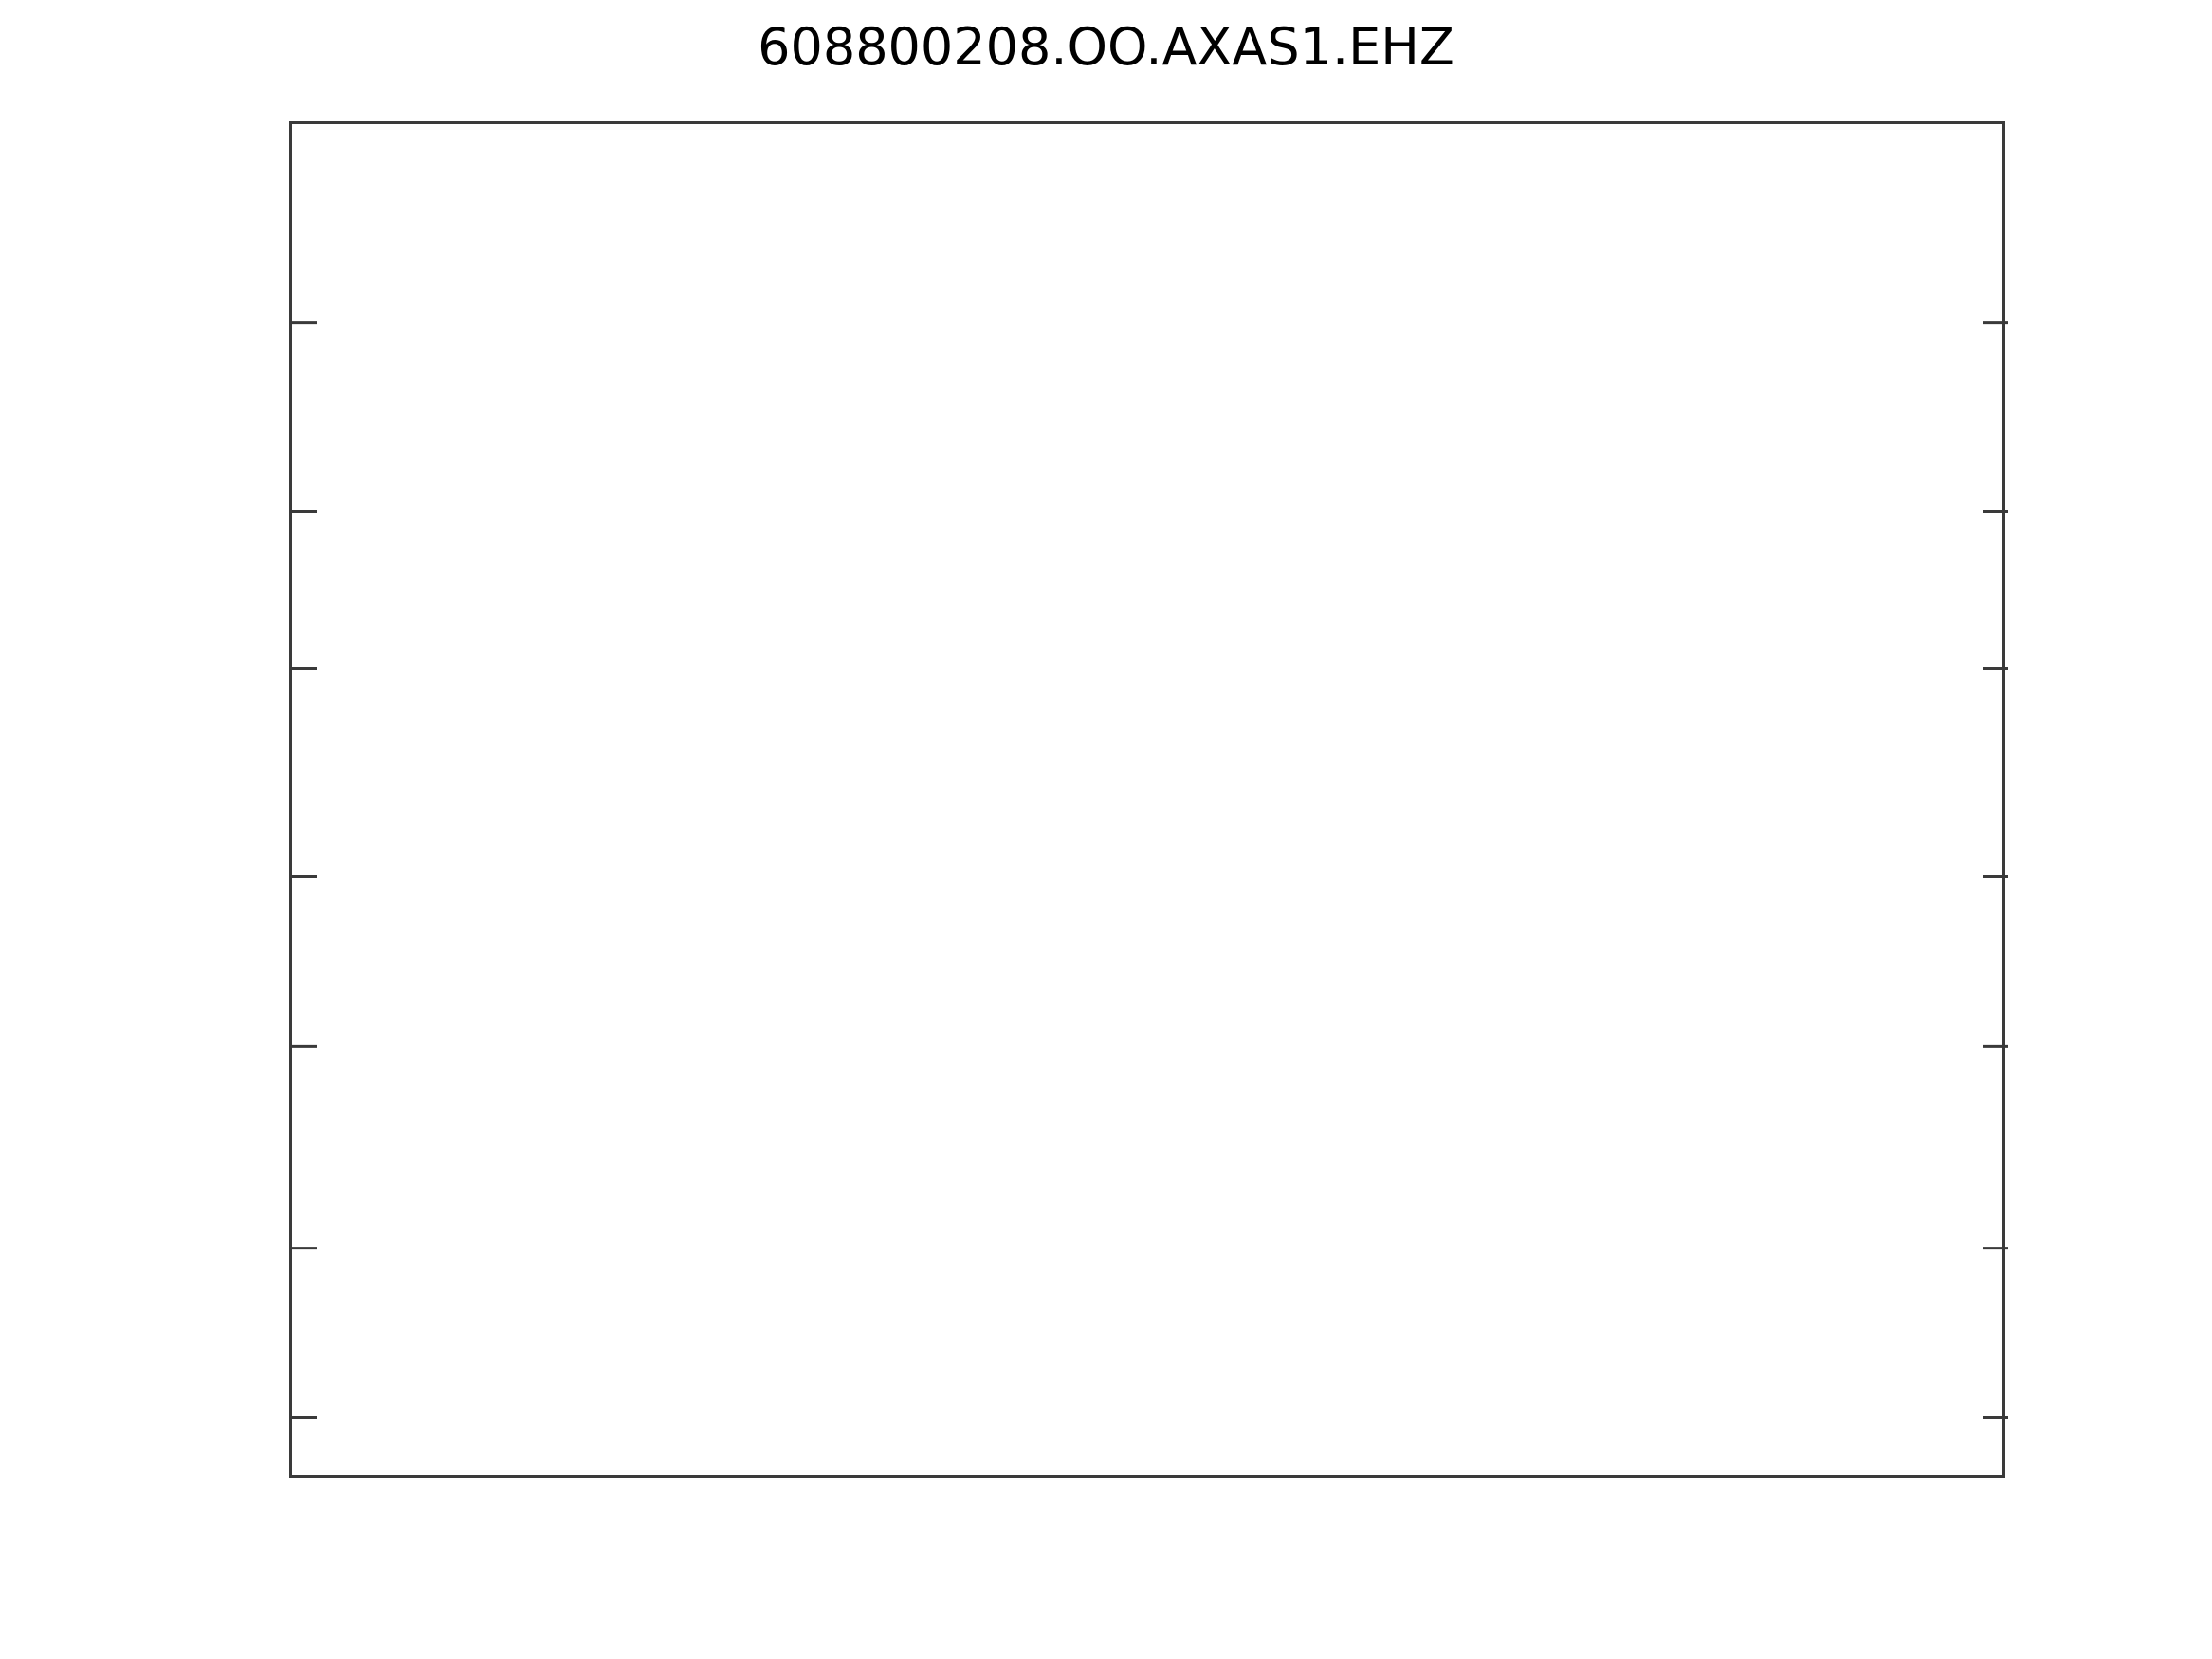 The height and width of the screenshot is (1659, 2212). Describe the element at coordinates (1106, 47) in the screenshot. I see `page-title: 608800208.OO.AXAS1.EHZ` at that location.